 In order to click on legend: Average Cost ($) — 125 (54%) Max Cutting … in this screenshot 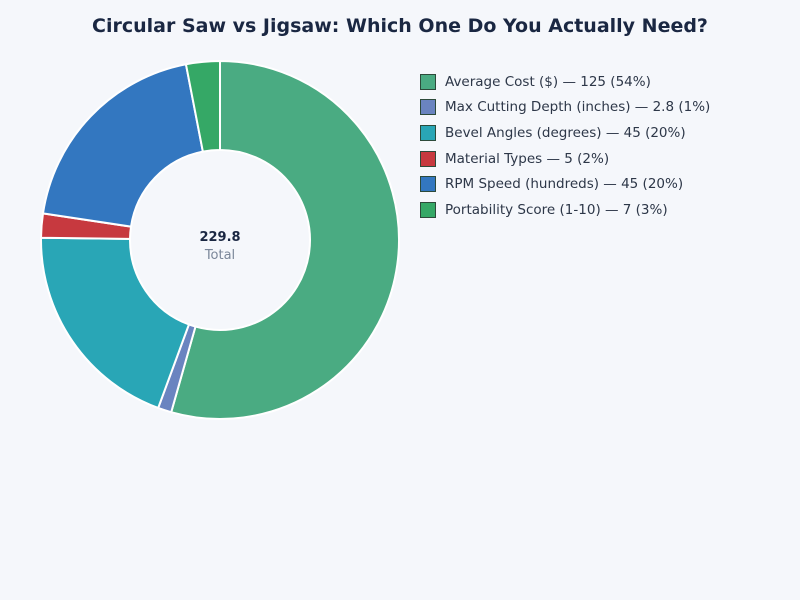, I will do `click(565, 146)`.